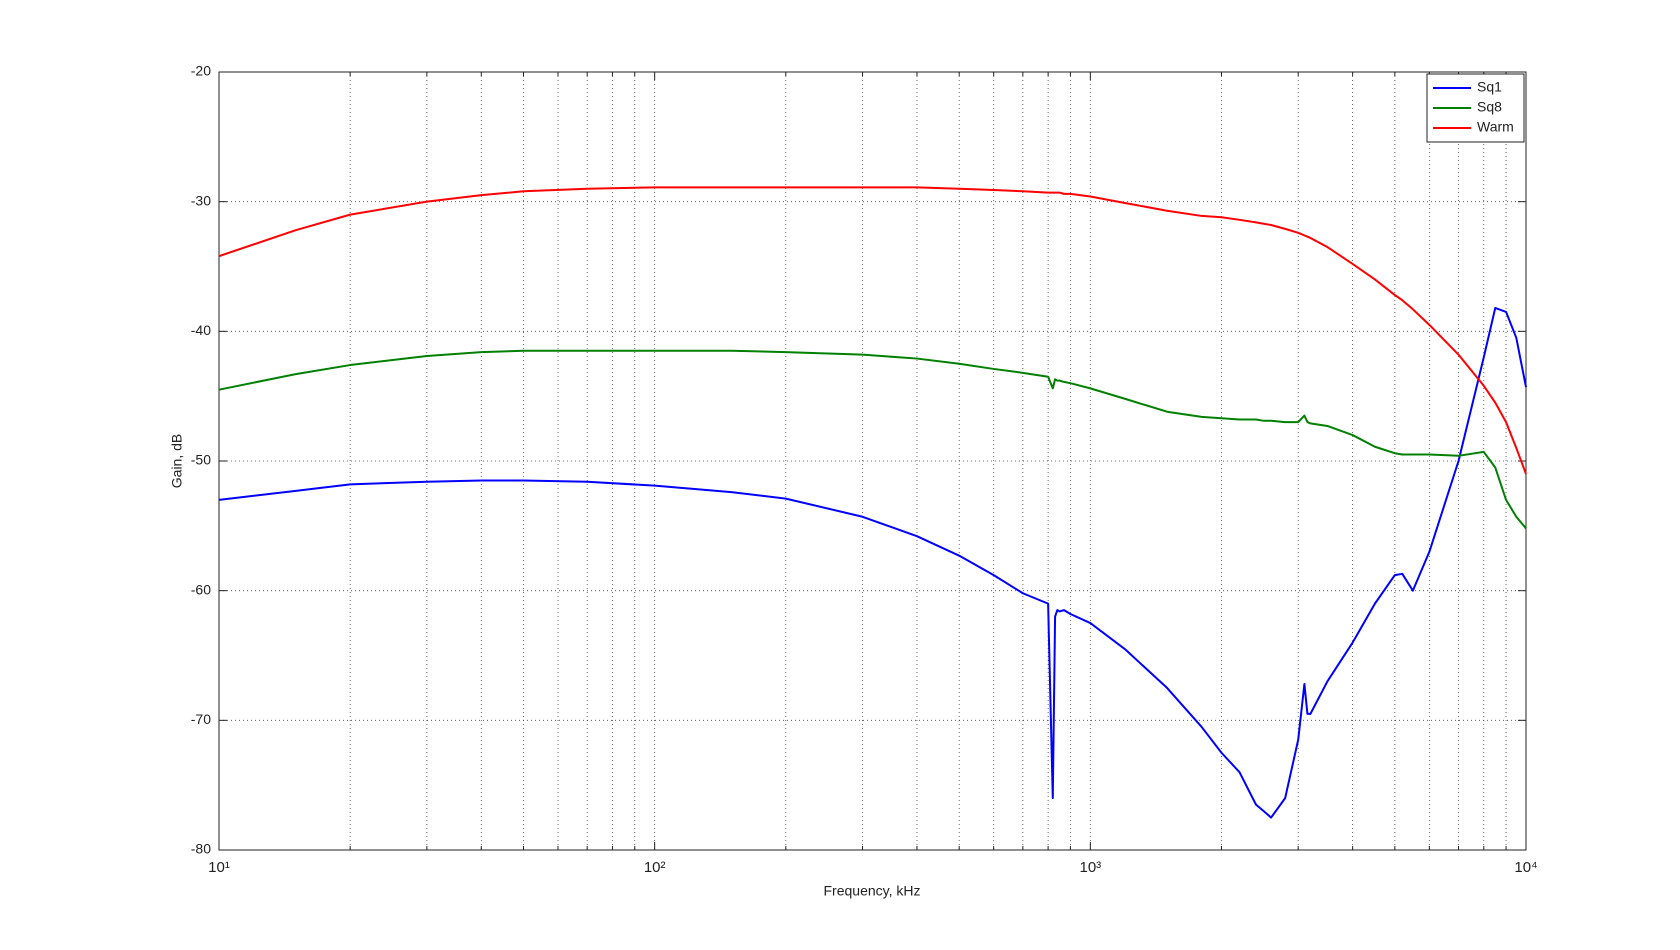  Describe the element at coordinates (1489, 87) in the screenshot. I see `legend-label: Sq1` at that location.